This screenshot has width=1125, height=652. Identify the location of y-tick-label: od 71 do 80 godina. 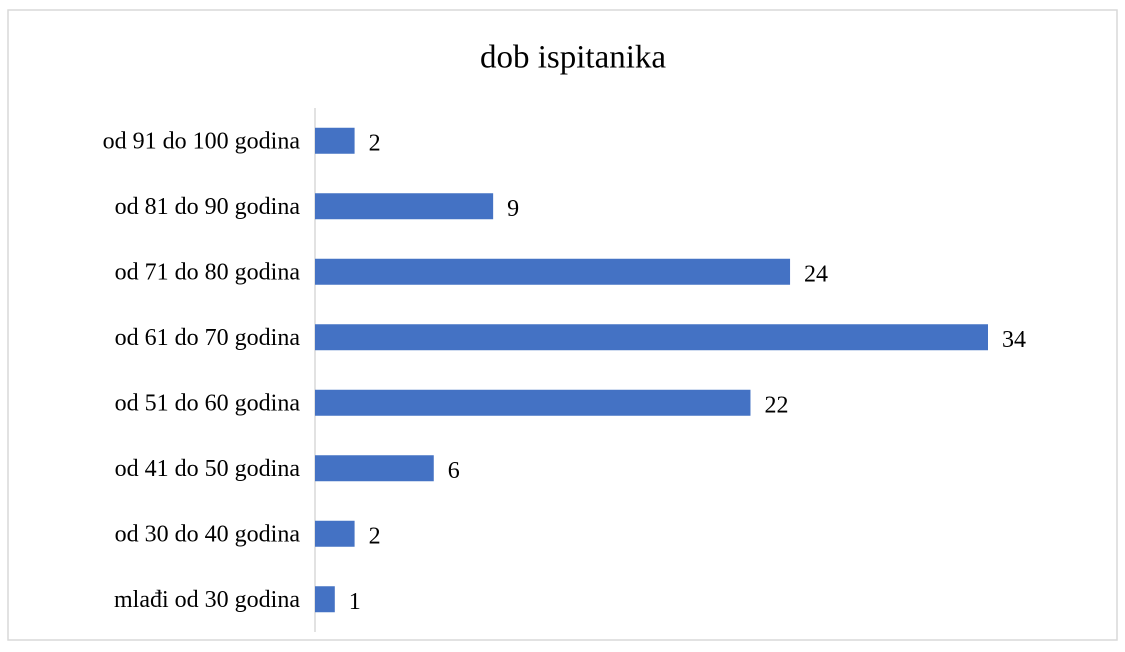
(208, 272).